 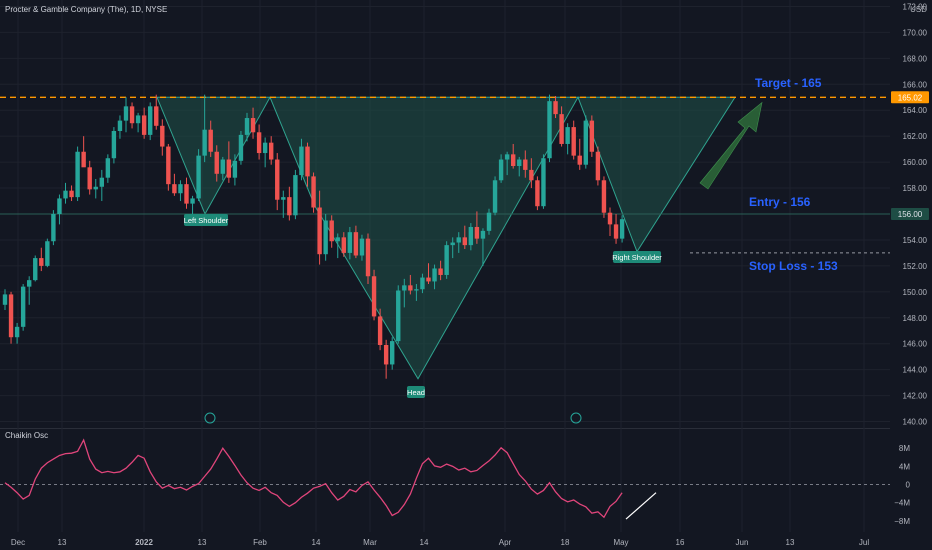 What do you see at coordinates (908, 485) in the screenshot?
I see `osc-tick-label: 0` at bounding box center [908, 485].